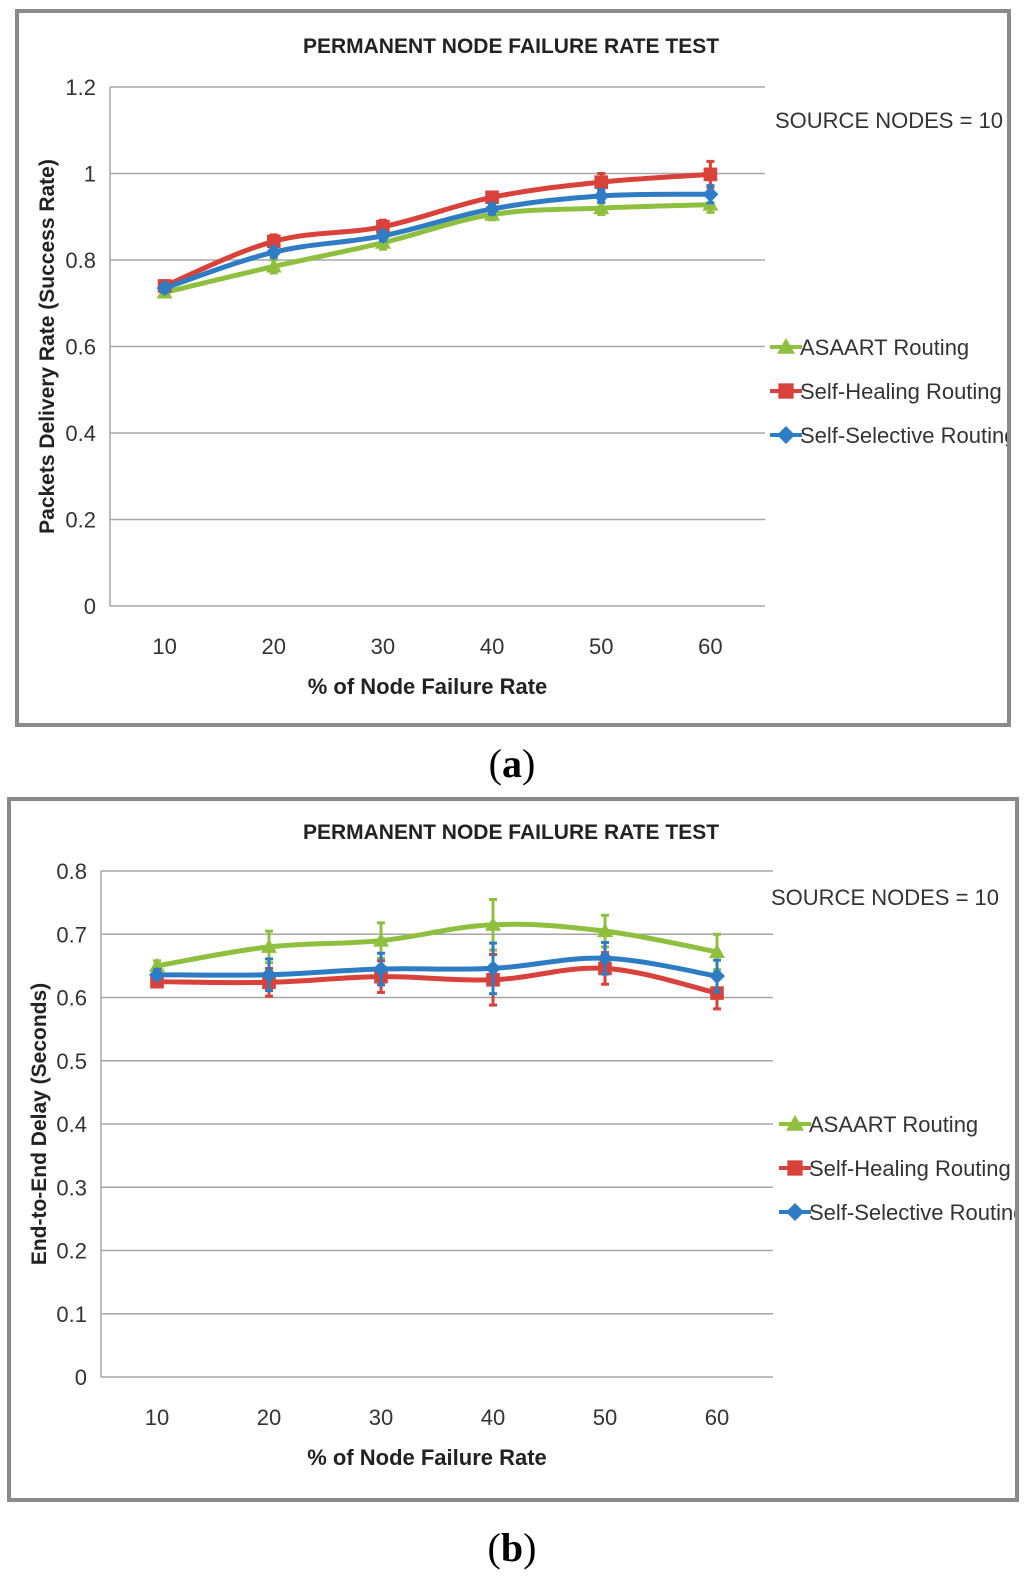 This screenshot has height=1584, width=1024. I want to click on chart-a-x-tick-label: 10, so click(164, 646).